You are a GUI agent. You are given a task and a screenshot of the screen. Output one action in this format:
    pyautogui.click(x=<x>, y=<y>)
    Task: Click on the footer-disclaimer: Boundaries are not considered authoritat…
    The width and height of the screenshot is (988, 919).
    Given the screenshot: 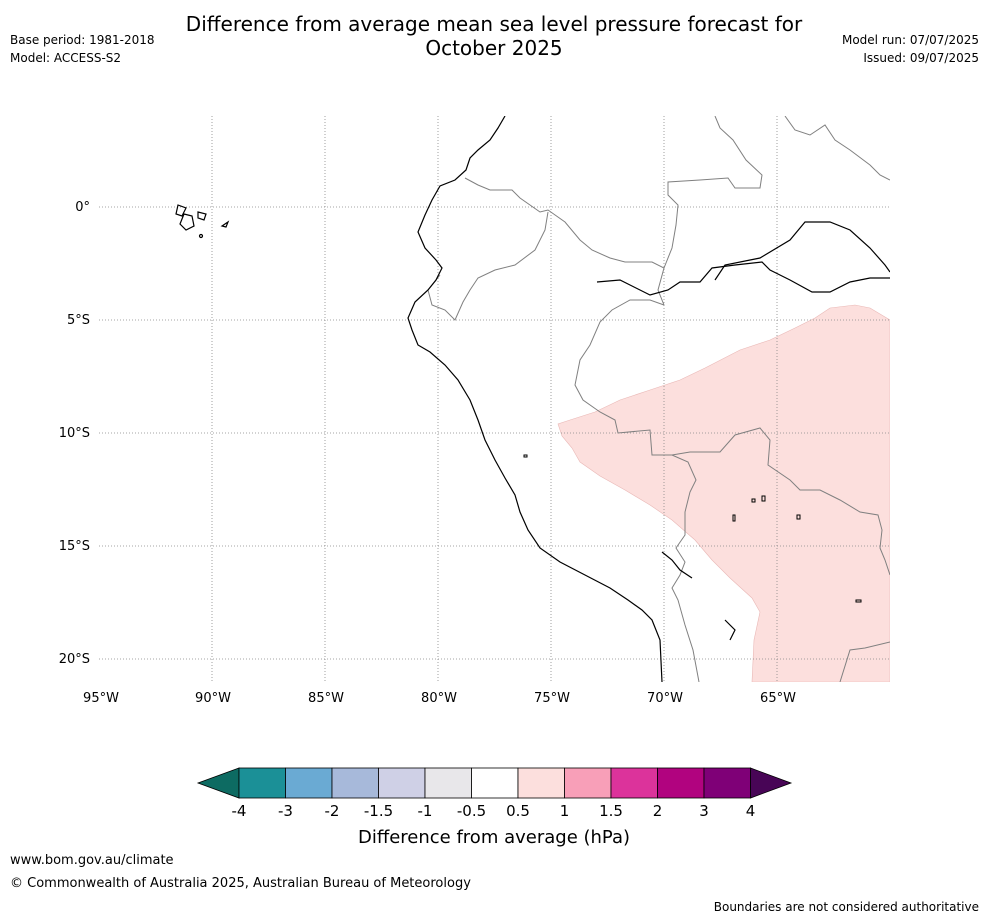 What is the action you would take?
    pyautogui.click(x=846, y=907)
    